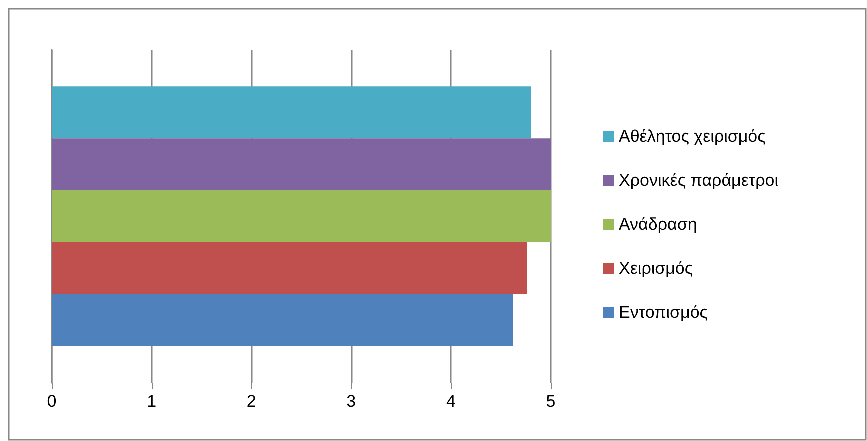 This screenshot has height=441, width=867. What do you see at coordinates (251, 401) in the screenshot?
I see `x-tick-label: 2` at bounding box center [251, 401].